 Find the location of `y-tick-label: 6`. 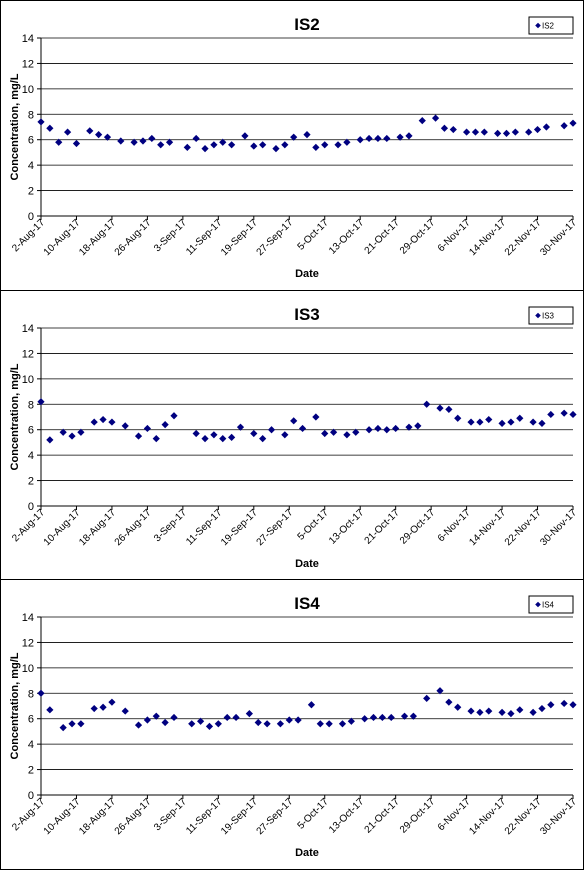

y-tick-label: 6 is located at coordinates (31, 431).